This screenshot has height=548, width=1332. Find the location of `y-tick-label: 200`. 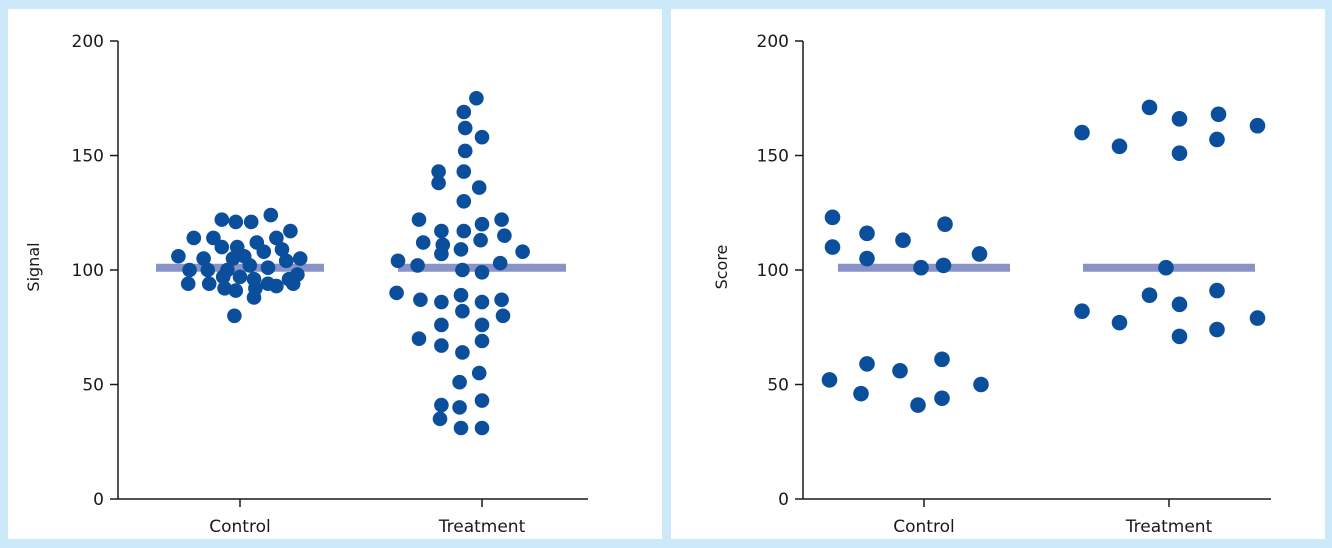

y-tick-label: 200 is located at coordinates (773, 42).